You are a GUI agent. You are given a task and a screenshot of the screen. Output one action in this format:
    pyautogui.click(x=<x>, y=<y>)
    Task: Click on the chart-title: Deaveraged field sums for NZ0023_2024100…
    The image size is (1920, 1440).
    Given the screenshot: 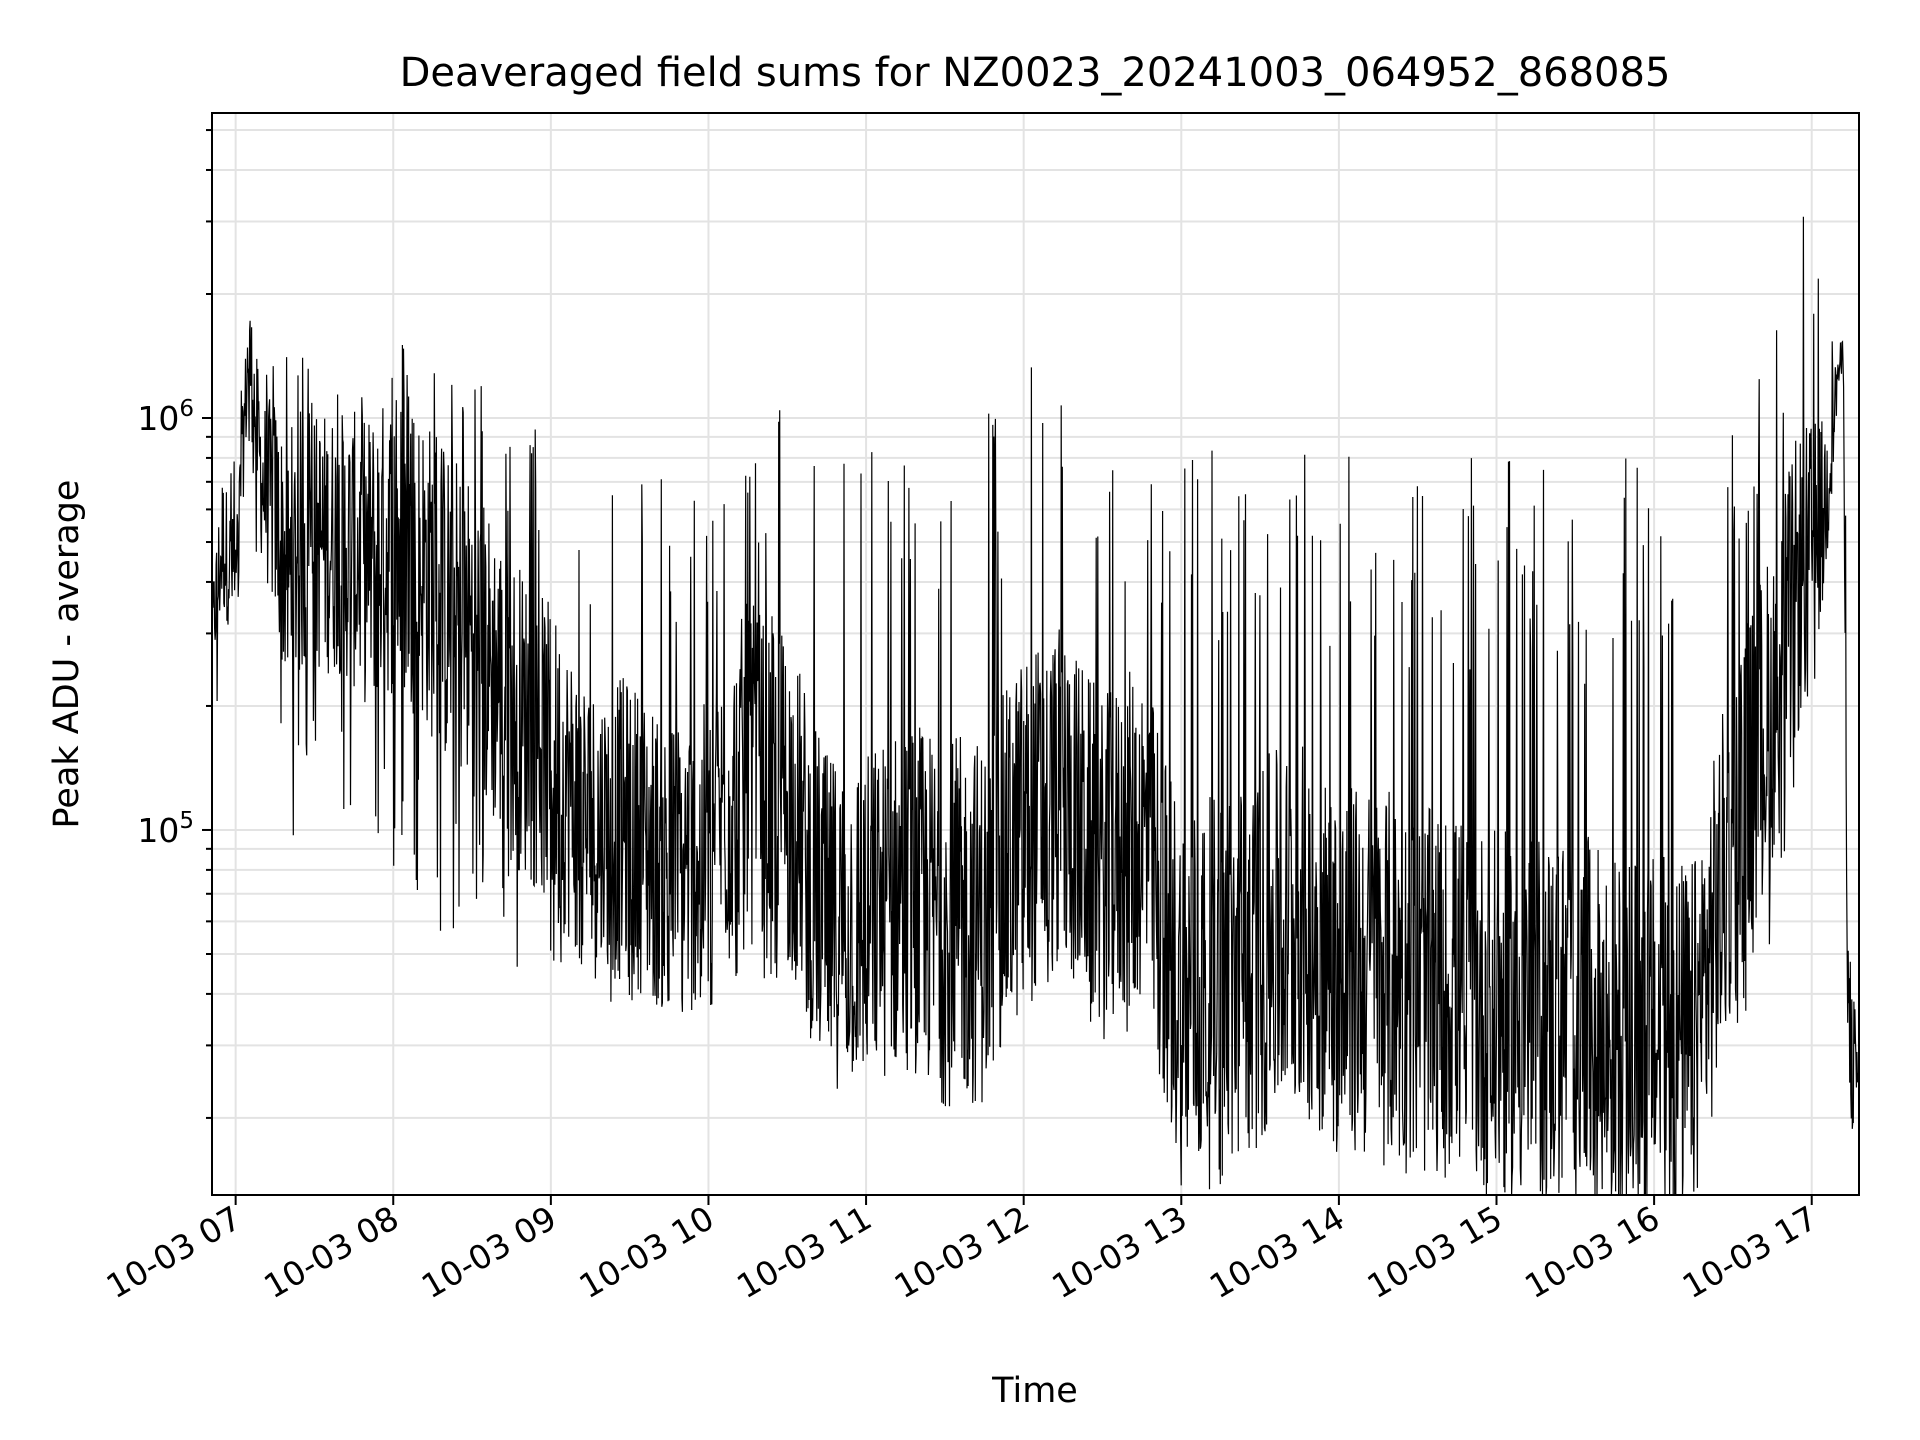 What is the action you would take?
    pyautogui.click(x=1035, y=73)
    